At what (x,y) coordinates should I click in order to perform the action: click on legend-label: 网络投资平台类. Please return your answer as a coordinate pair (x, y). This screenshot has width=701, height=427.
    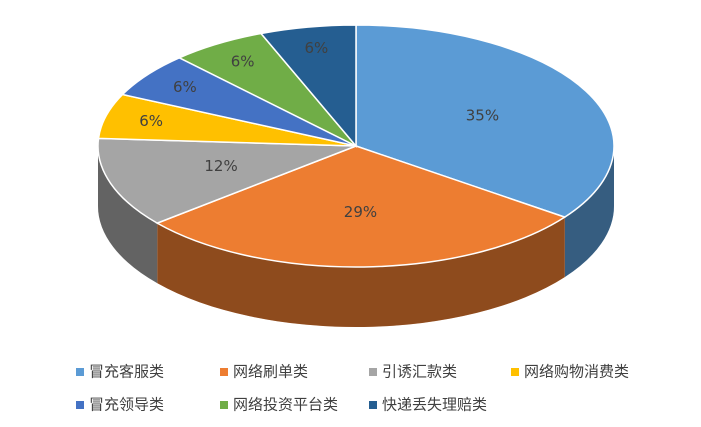
    Looking at the image, I should click on (285, 405).